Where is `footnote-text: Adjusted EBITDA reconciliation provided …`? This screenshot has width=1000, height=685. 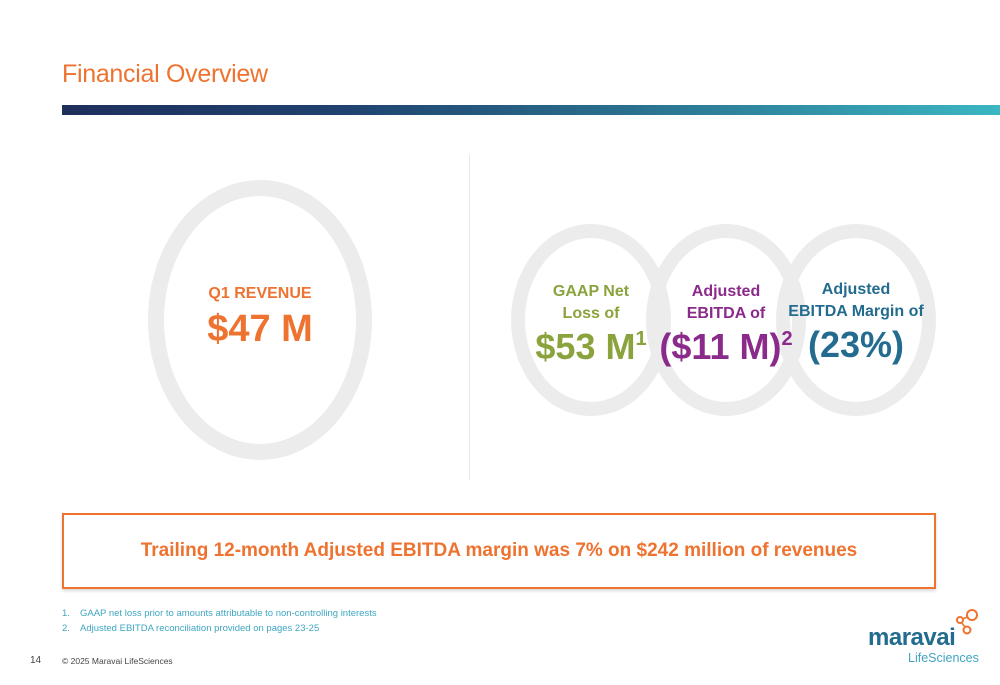 footnote-text: Adjusted EBITDA reconciliation provided … is located at coordinates (200, 628).